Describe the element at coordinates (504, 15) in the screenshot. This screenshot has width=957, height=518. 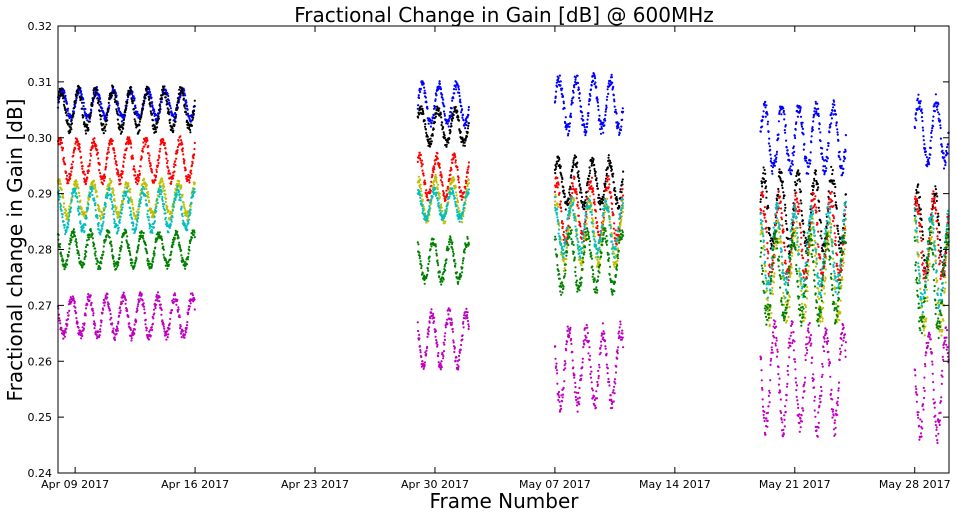
I see `chart-title: Fractional Change in Gain [dB] @ 600MHz` at that location.